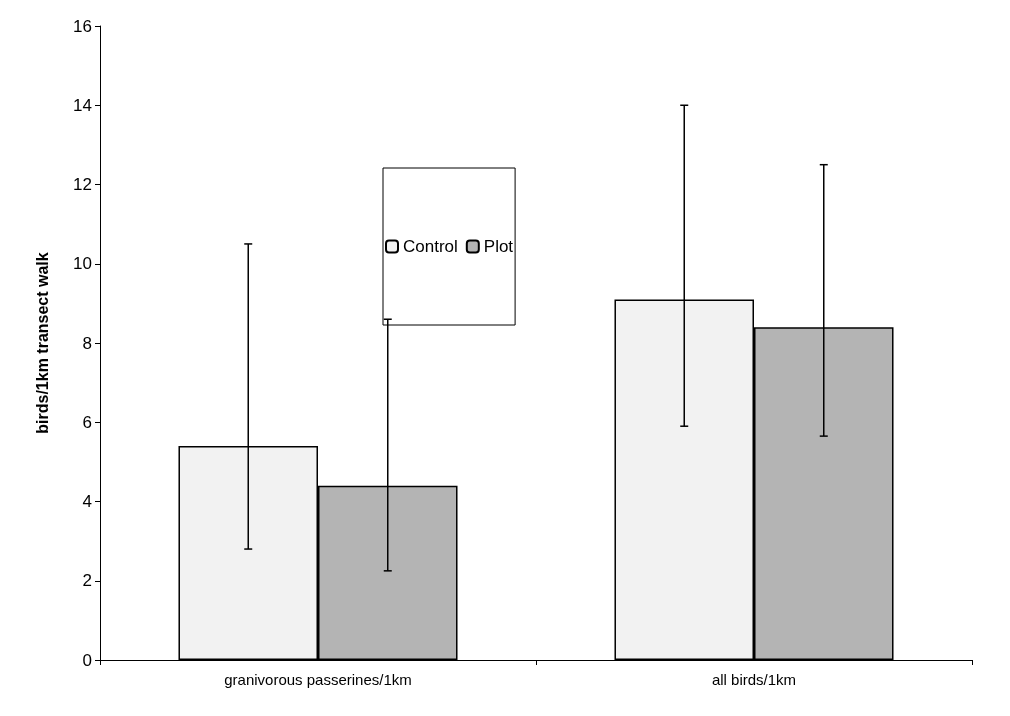 Image resolution: width=1010 pixels, height=716 pixels. I want to click on y-tick-label: 16, so click(82, 26).